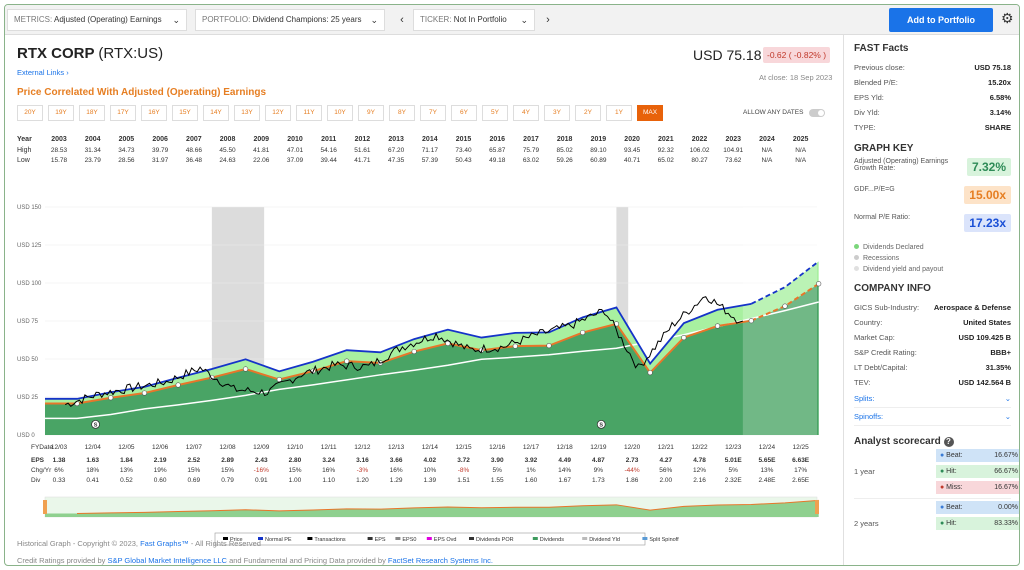 The image size is (1024, 570). Describe the element at coordinates (278, 113) in the screenshot. I see `range-button-12y: 12Y` at that location.